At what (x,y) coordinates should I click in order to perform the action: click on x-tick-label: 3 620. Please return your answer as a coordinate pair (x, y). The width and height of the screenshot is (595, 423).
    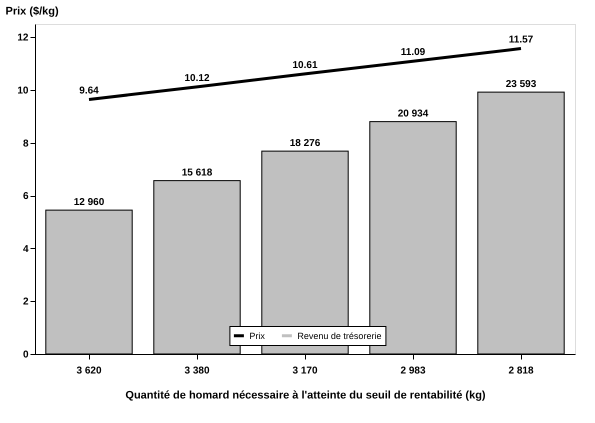
    Looking at the image, I should click on (89, 371).